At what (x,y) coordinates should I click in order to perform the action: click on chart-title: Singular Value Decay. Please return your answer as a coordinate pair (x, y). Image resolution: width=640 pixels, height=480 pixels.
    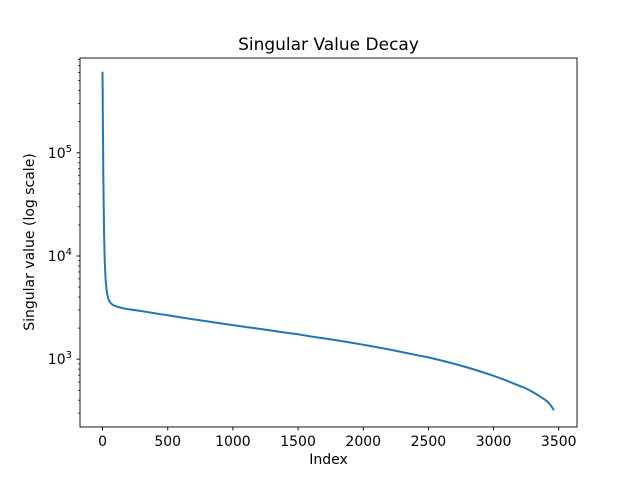
    Looking at the image, I should click on (328, 45).